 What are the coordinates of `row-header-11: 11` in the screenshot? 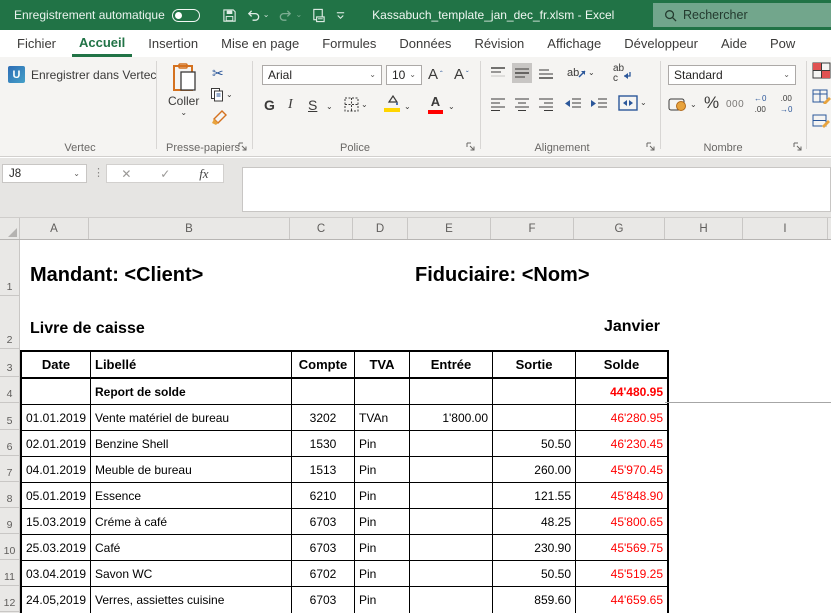 It's located at (9, 573).